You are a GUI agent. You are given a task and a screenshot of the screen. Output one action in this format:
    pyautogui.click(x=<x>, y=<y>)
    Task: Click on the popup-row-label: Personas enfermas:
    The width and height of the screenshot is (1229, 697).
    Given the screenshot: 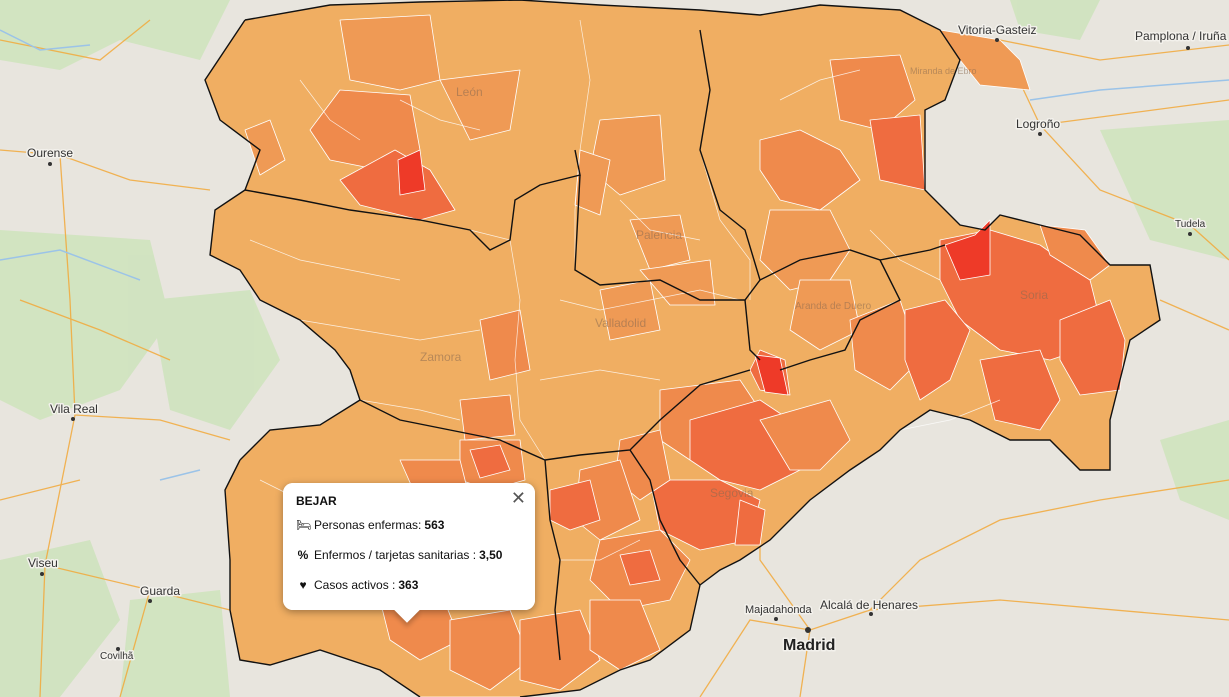 What is the action you would take?
    pyautogui.click(x=368, y=525)
    